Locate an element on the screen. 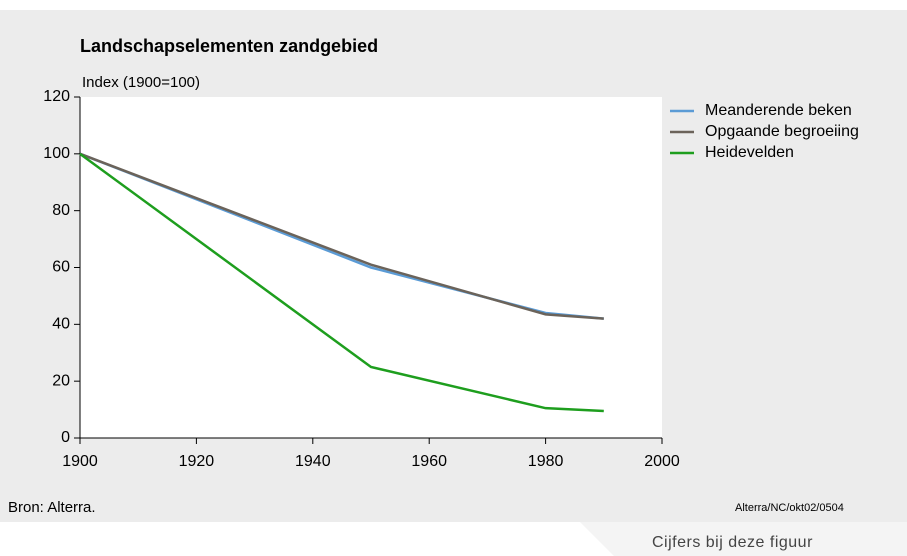 Image resolution: width=907 pixels, height=556 pixels. y-tick-label: 100 is located at coordinates (56, 153).